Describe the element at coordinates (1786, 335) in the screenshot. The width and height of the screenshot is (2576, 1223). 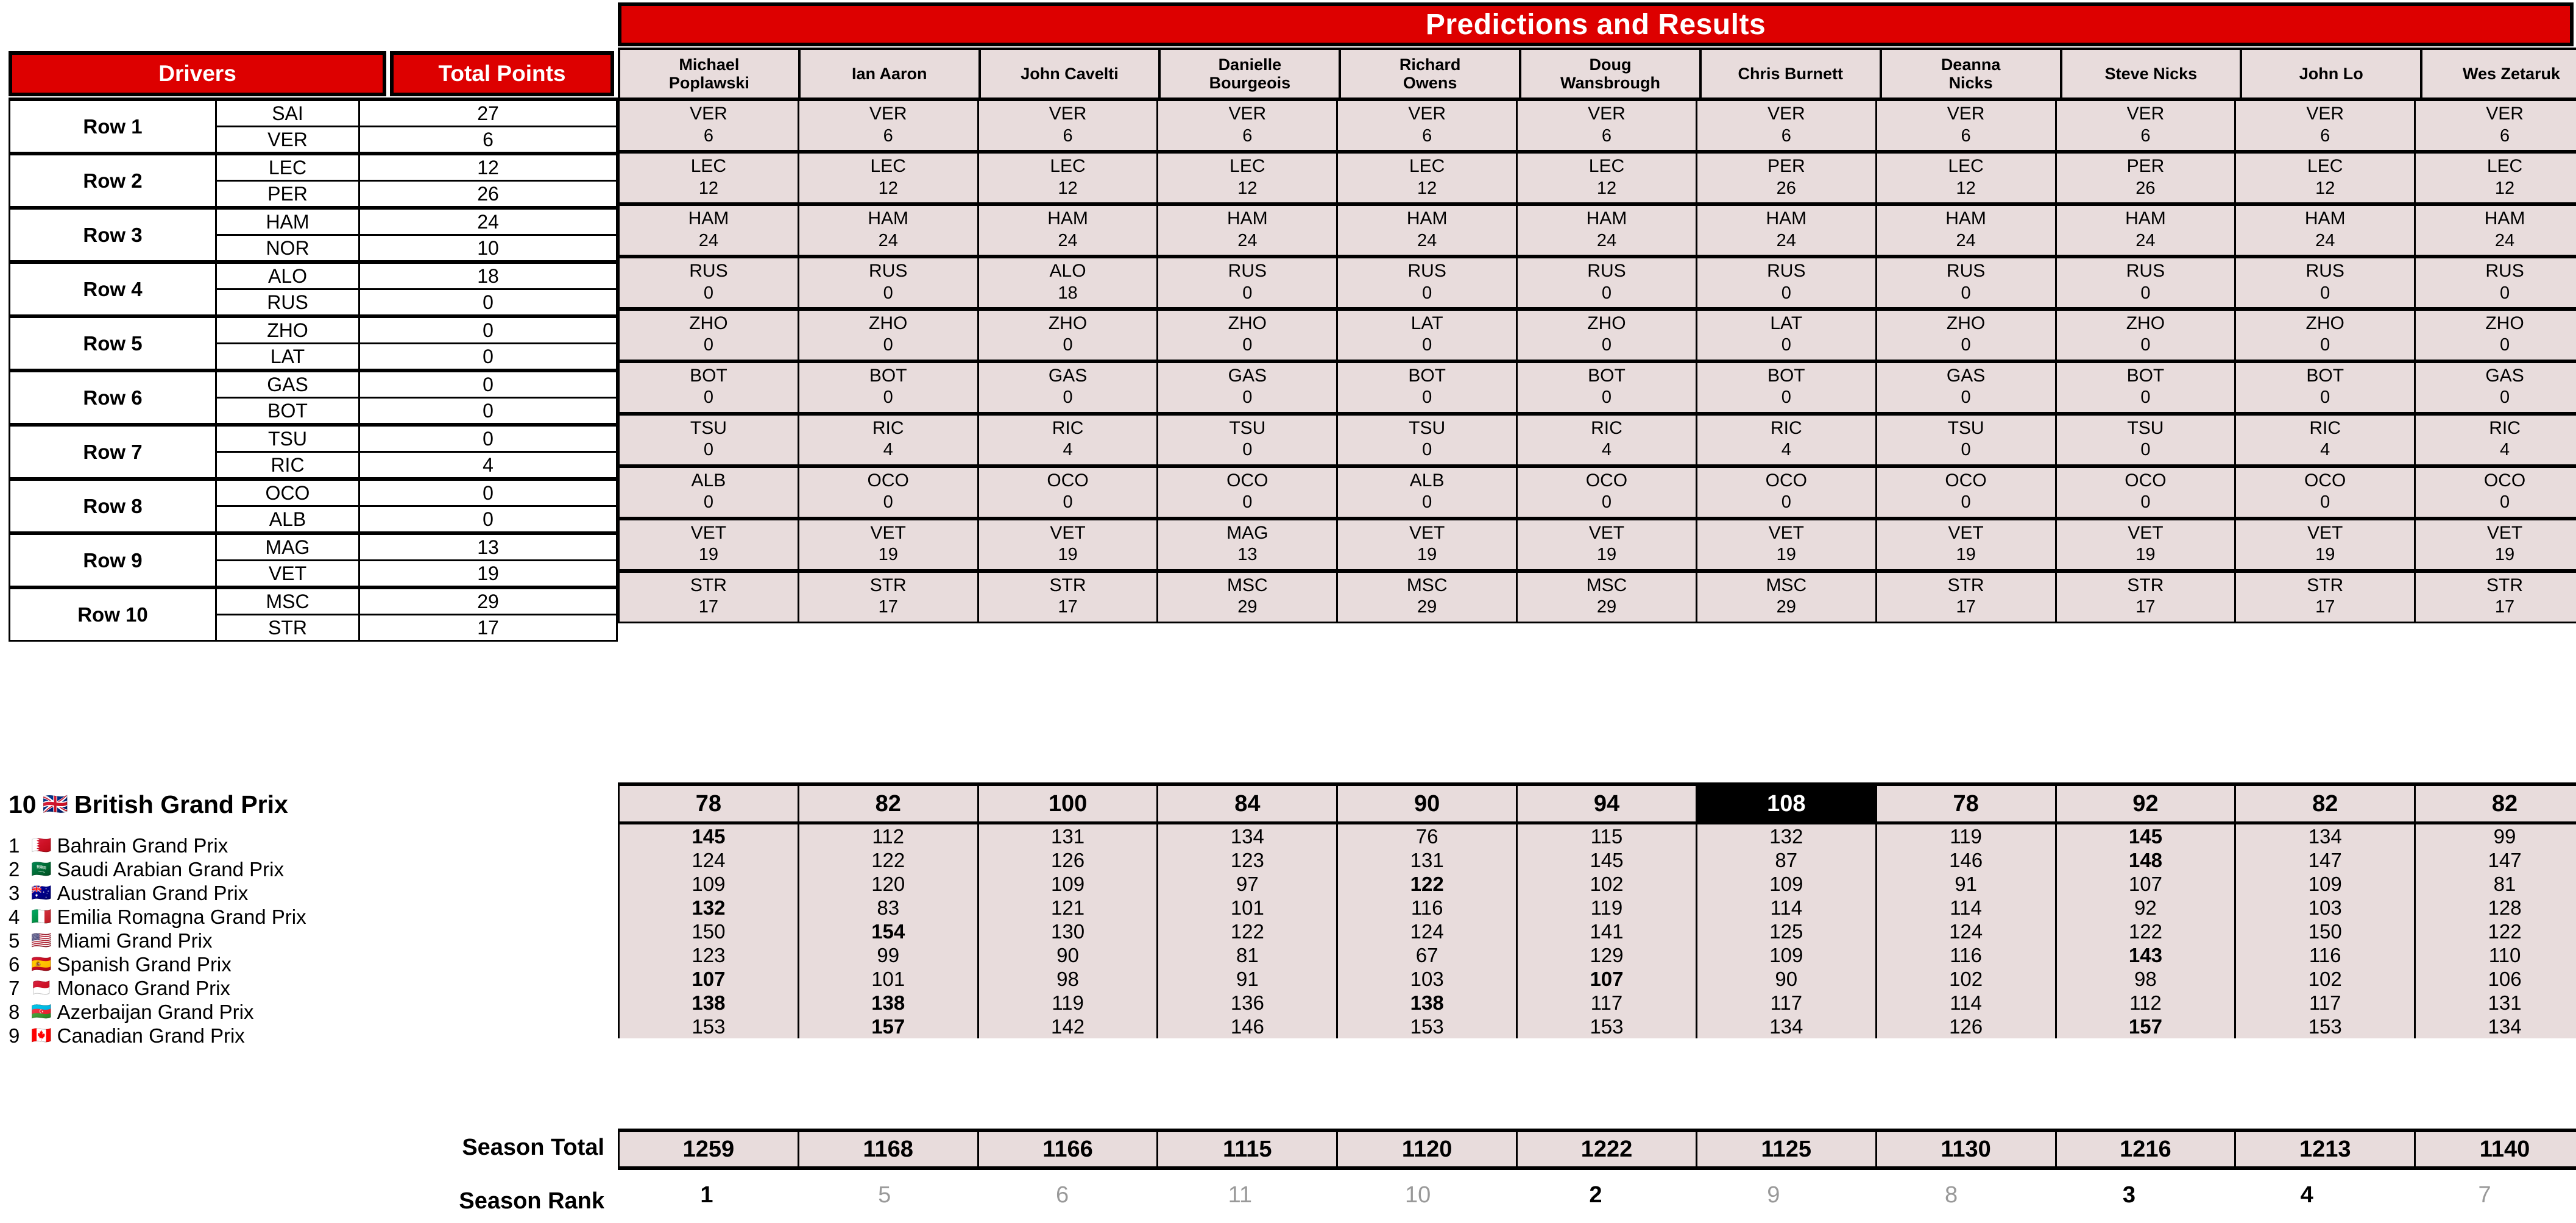
I see `prediction-cell-r5-c7: LAT 0` at that location.